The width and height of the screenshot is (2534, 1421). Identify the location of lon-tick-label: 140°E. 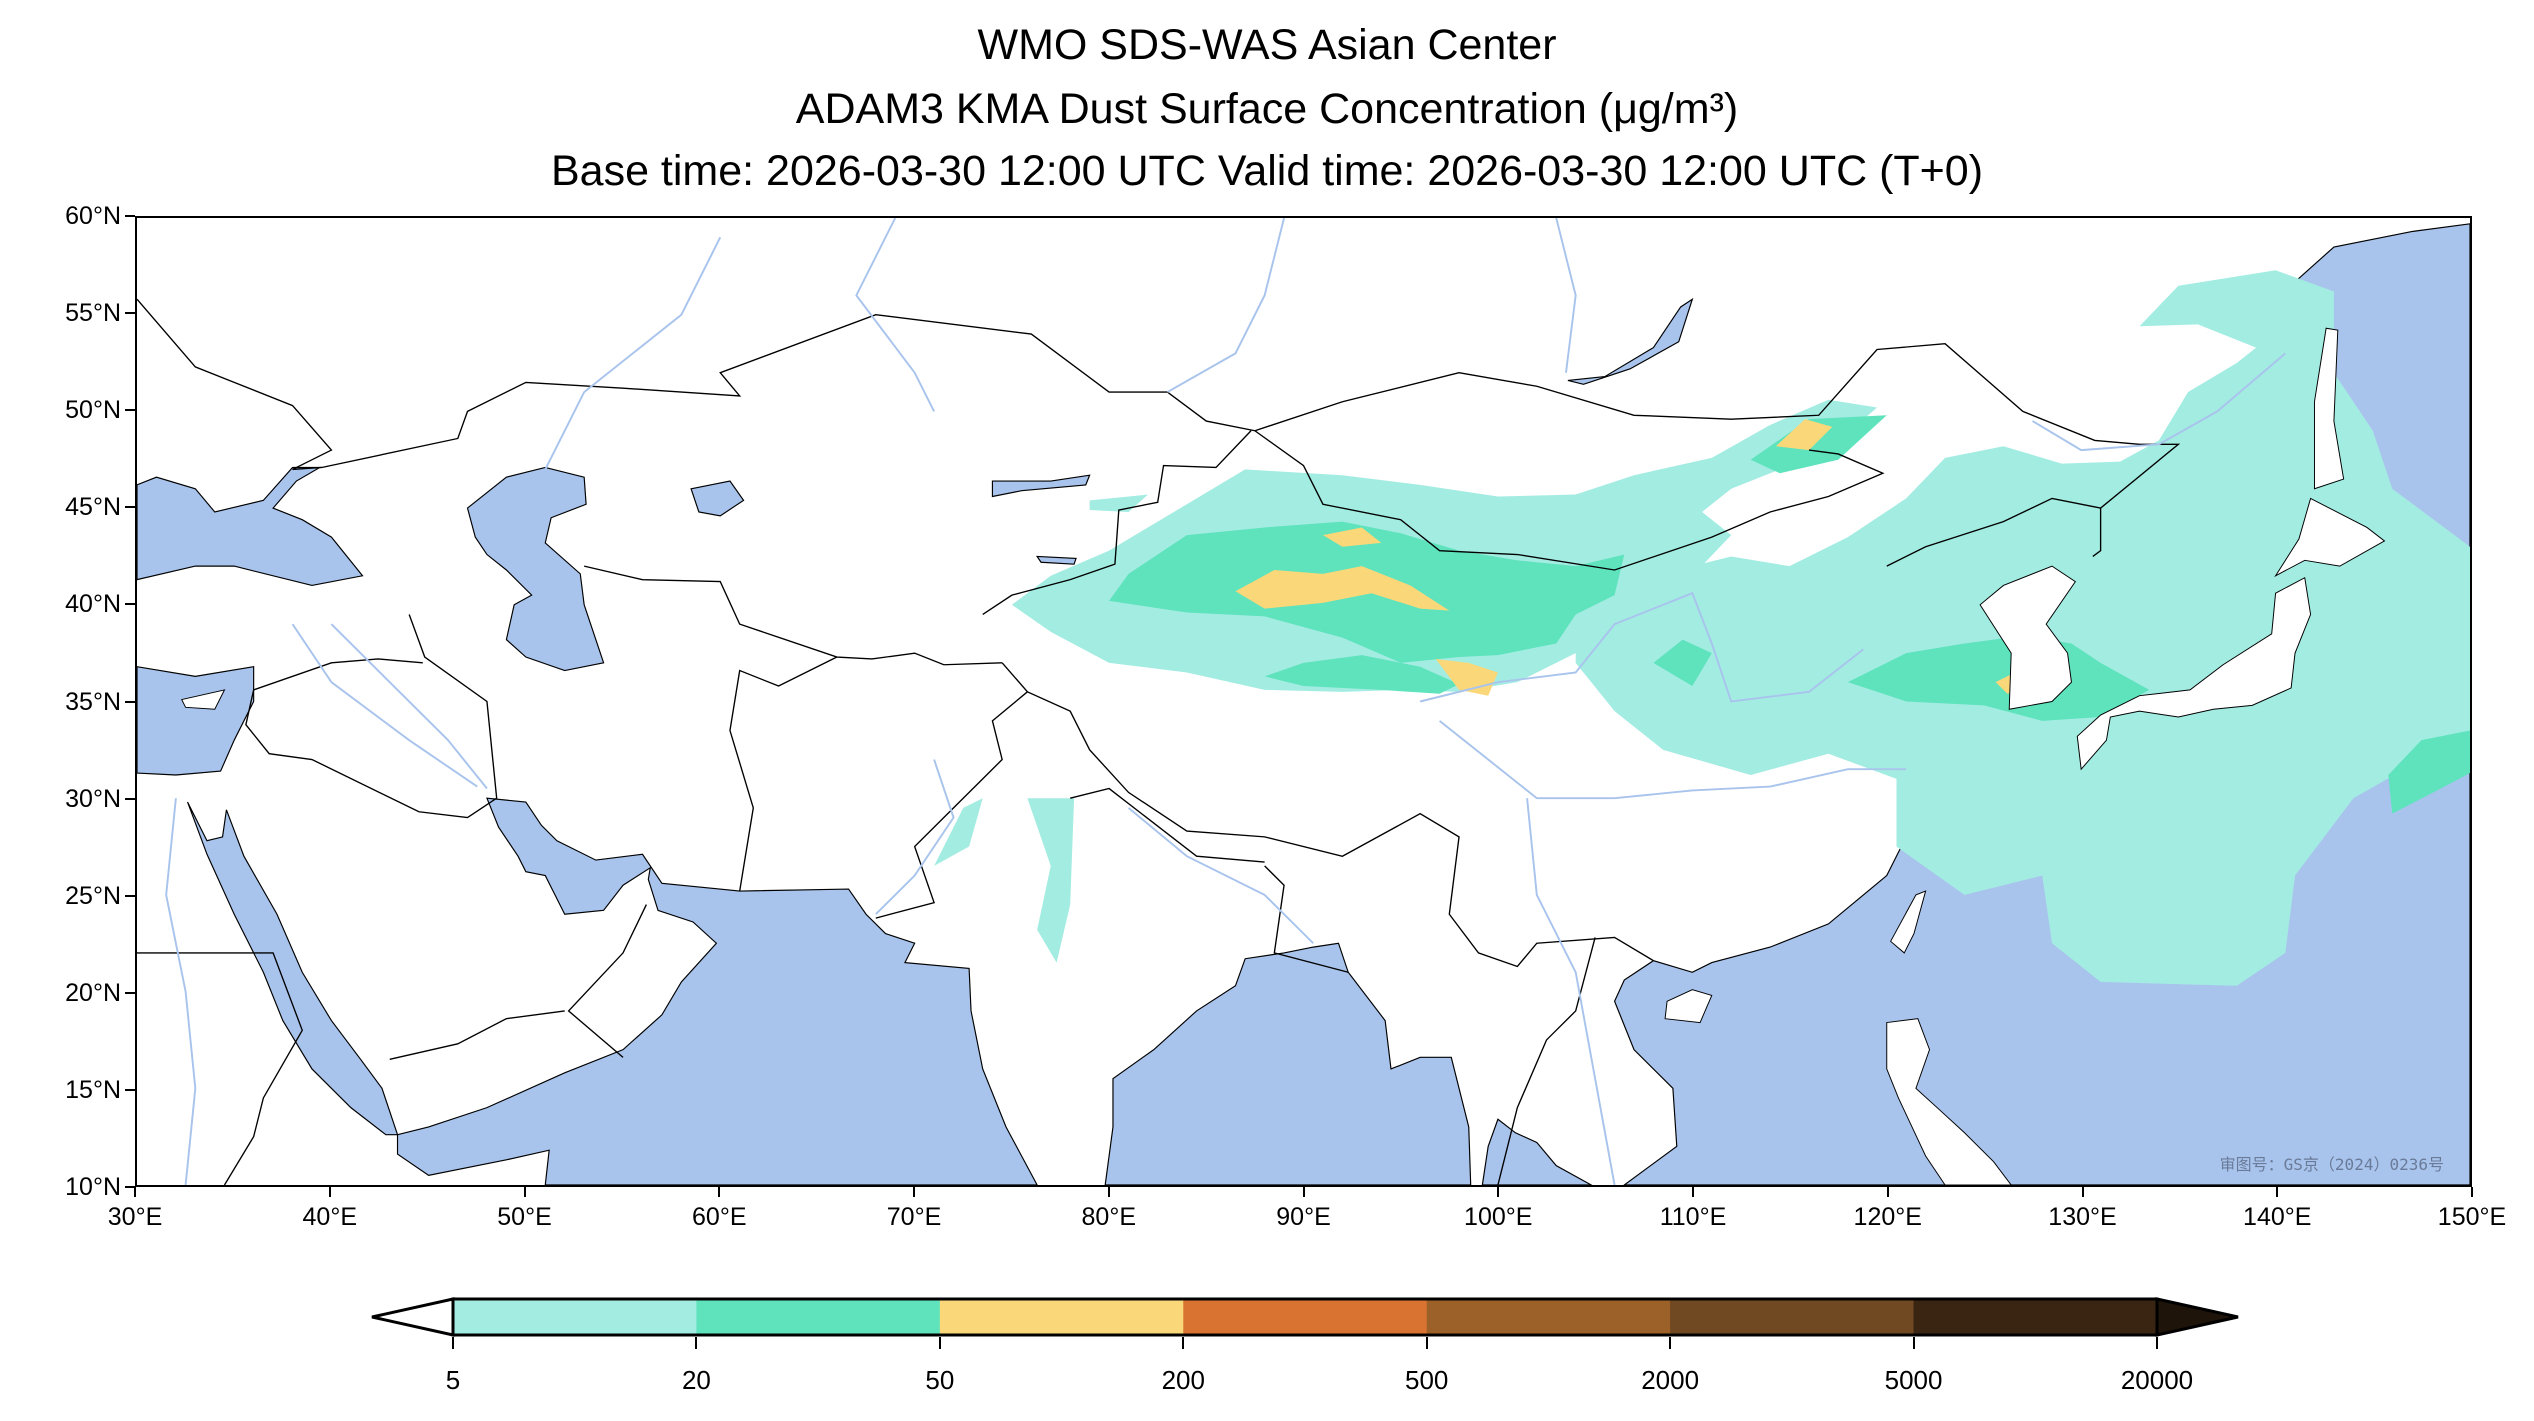
(2277, 1217).